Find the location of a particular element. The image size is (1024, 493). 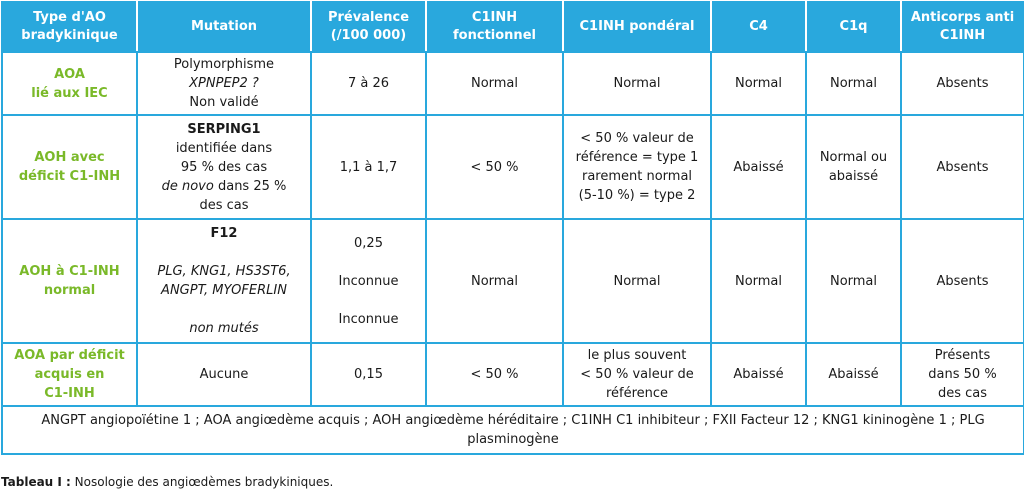

mutation-line: Polymorphisme is located at coordinates (224, 64).